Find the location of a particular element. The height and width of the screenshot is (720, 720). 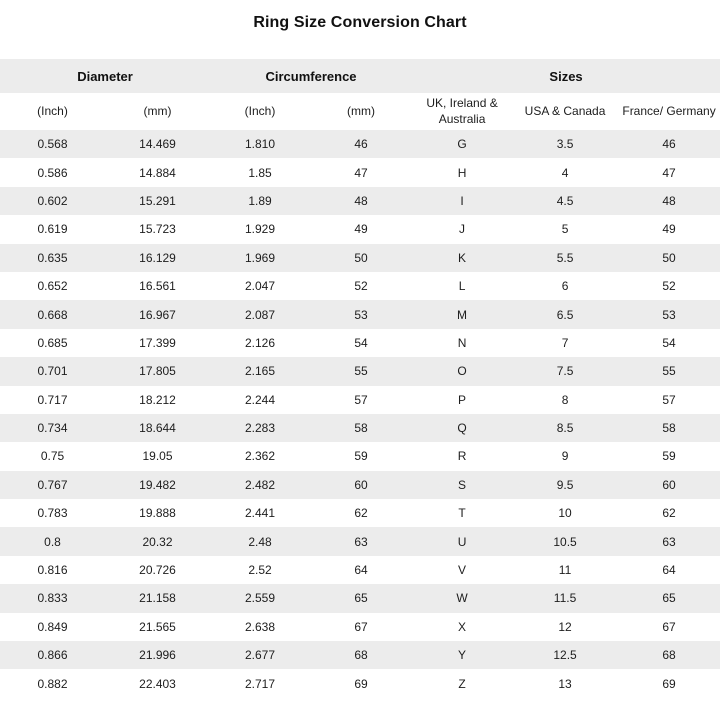

table-cell: 1.929 is located at coordinates (260, 229).